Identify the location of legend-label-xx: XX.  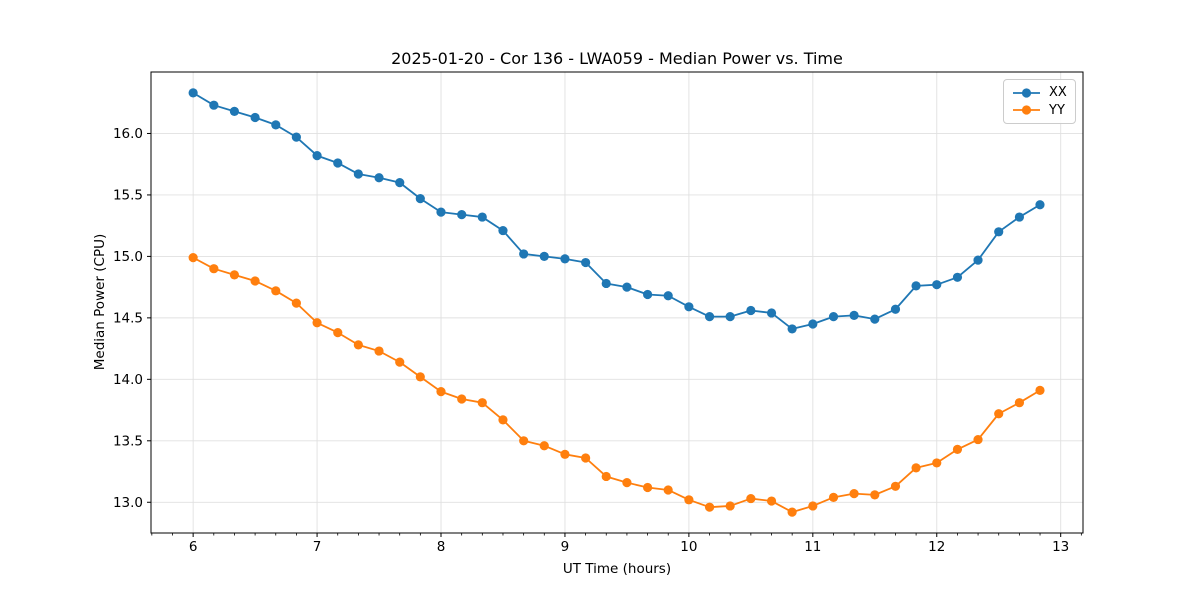
(1058, 93).